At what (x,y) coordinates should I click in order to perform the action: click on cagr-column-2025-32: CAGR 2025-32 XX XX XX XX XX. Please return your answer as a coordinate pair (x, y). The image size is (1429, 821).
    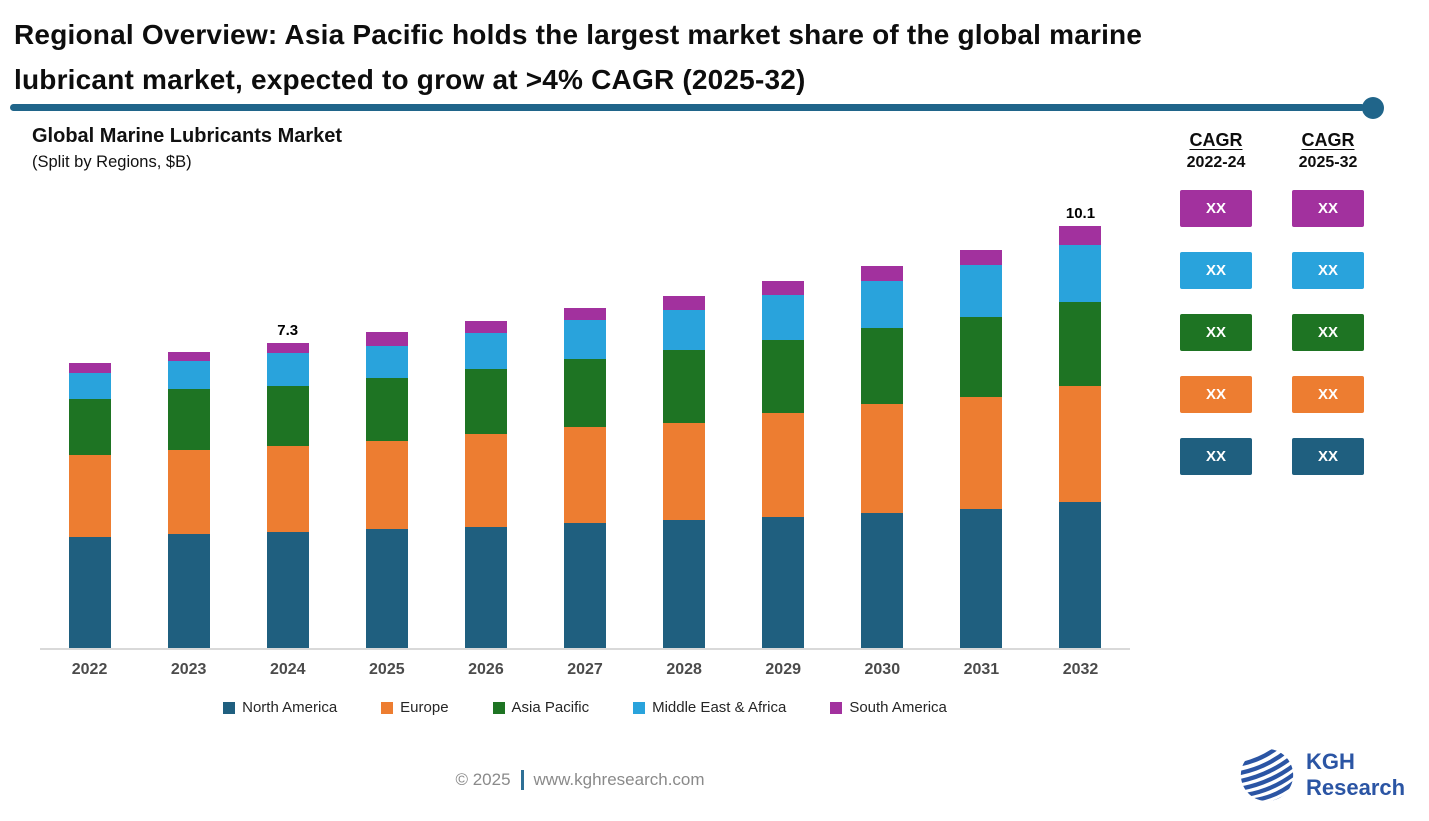
    Looking at the image, I should click on (1328, 302).